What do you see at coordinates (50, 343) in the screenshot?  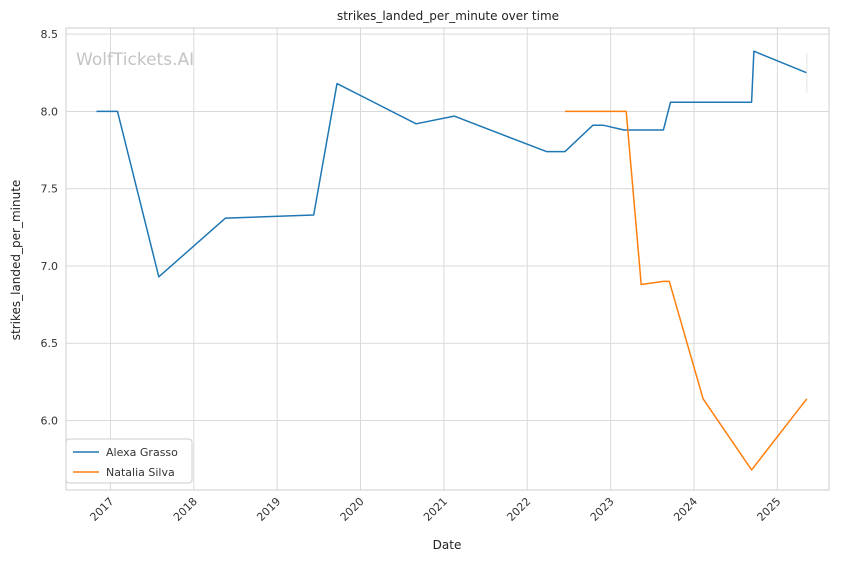 I see `y-tick-label: 6.5` at bounding box center [50, 343].